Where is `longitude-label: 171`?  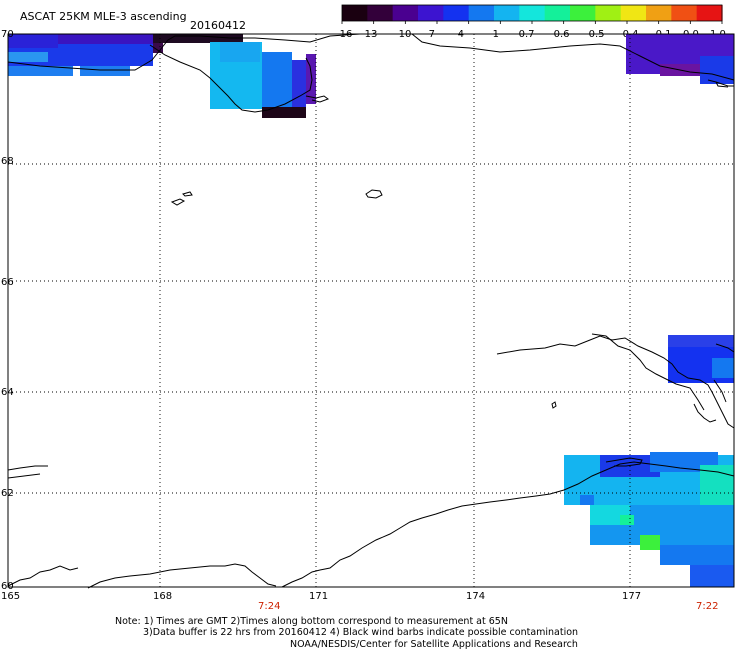
longitude-label: 171 is located at coordinates (318, 596).